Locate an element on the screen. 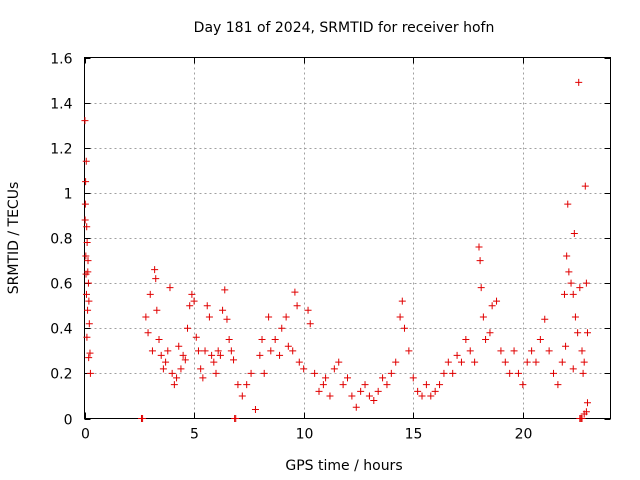  y-tick-label: 0.6 is located at coordinates (61, 285).